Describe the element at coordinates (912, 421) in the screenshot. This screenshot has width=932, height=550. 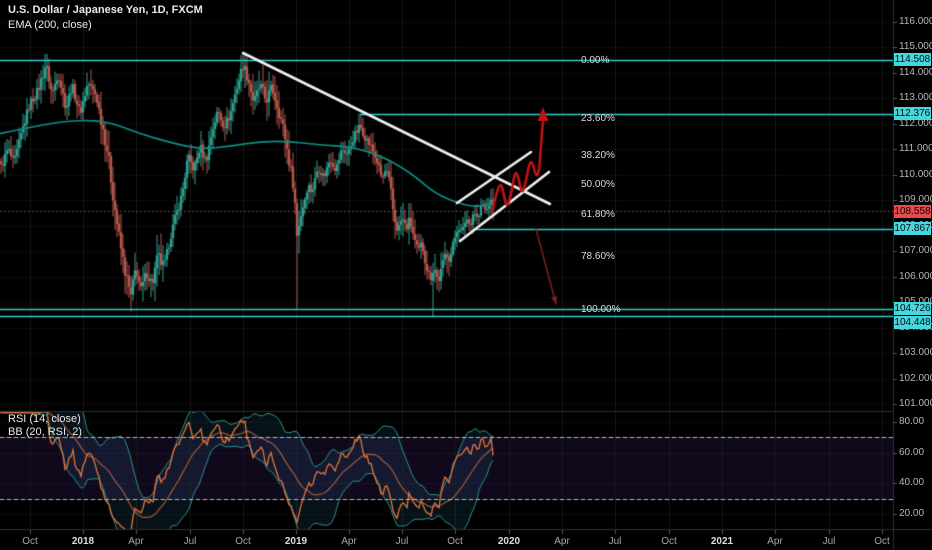
I see `rsi-tick: 80.00` at that location.